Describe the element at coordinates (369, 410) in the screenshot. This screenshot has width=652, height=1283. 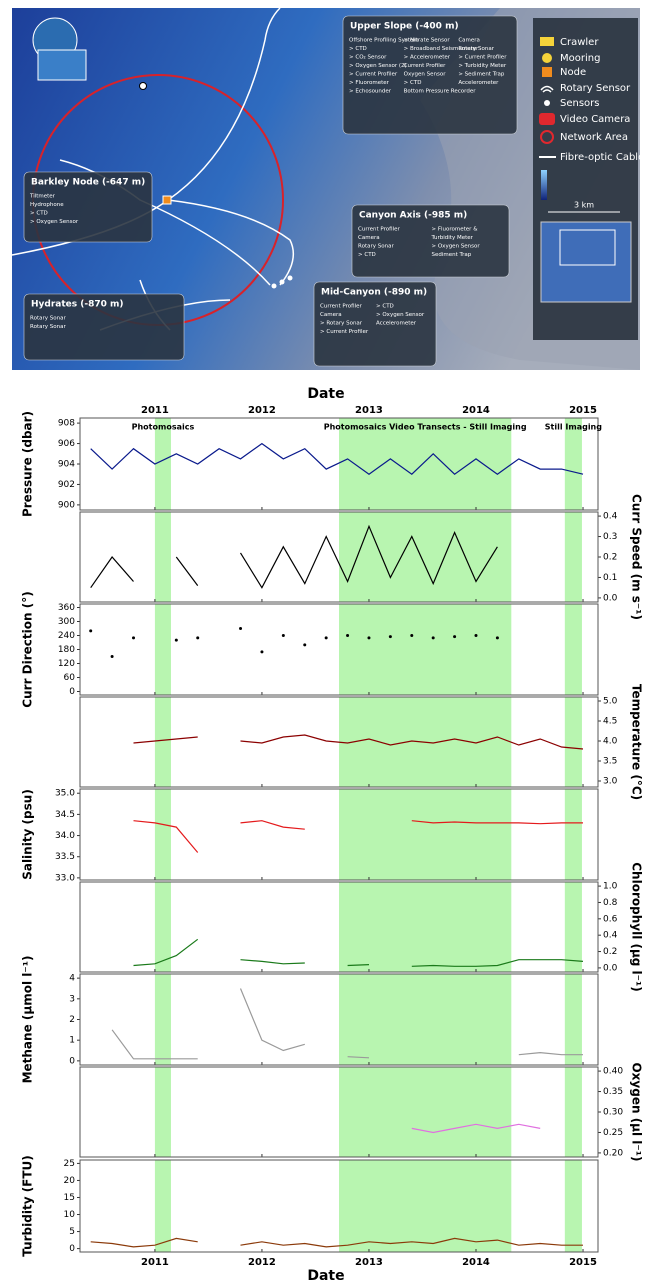
I see `x-tick-label: 2013` at that location.